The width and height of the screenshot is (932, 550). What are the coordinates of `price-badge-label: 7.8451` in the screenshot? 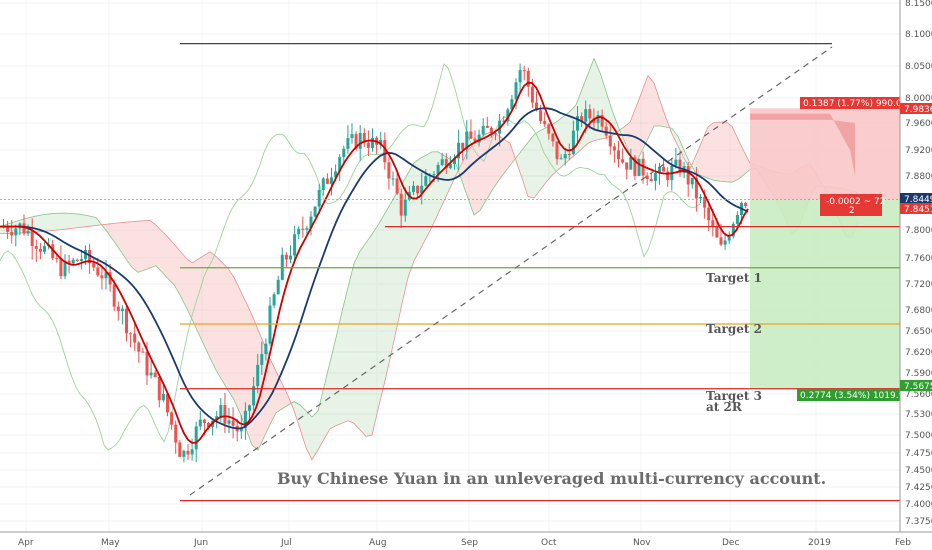 It's located at (918, 210).